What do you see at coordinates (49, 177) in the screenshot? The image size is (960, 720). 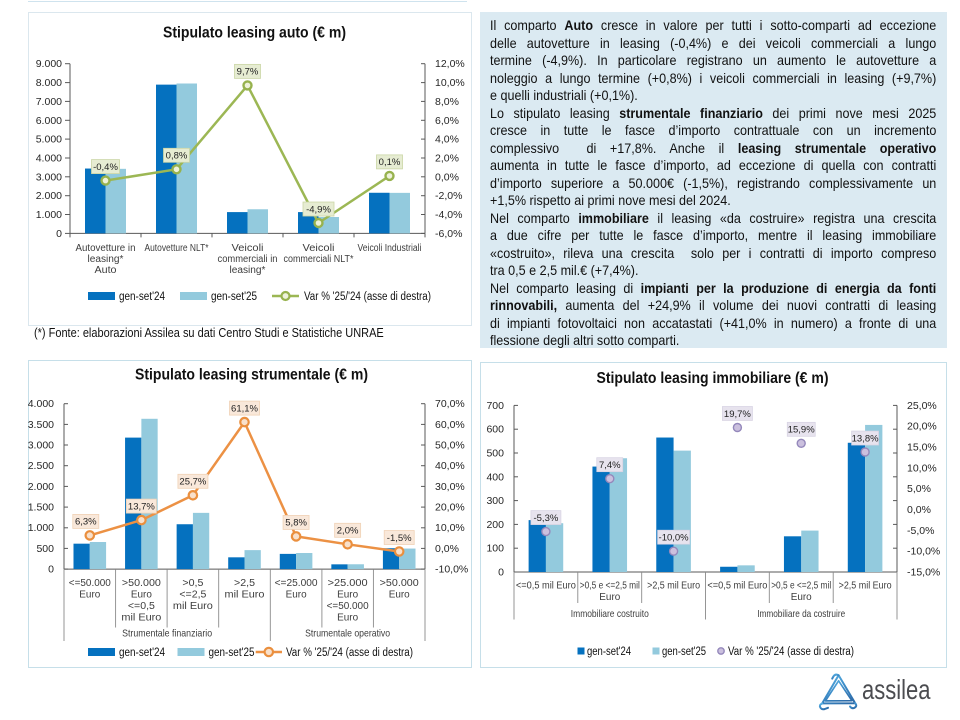 I see `svg-text: 3.000` at bounding box center [49, 177].